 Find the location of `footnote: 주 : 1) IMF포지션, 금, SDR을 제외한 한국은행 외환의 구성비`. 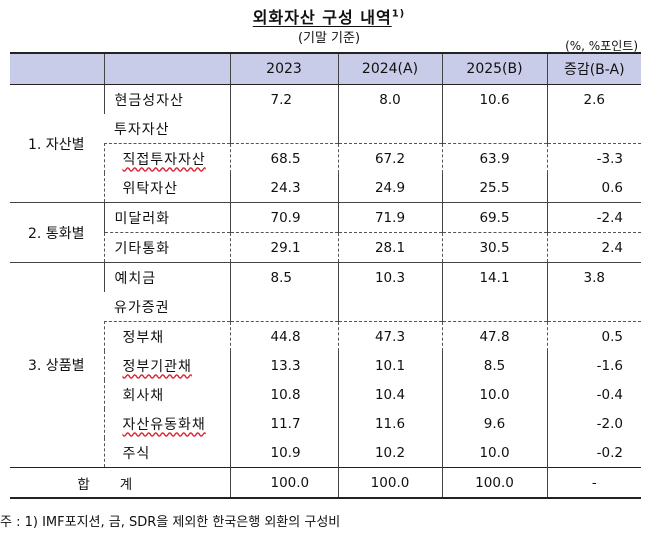

footnote: 주 : 1) IMF포지션, 금, SDR을 제외한 한국은행 외환의 구성비 is located at coordinates (170, 522).